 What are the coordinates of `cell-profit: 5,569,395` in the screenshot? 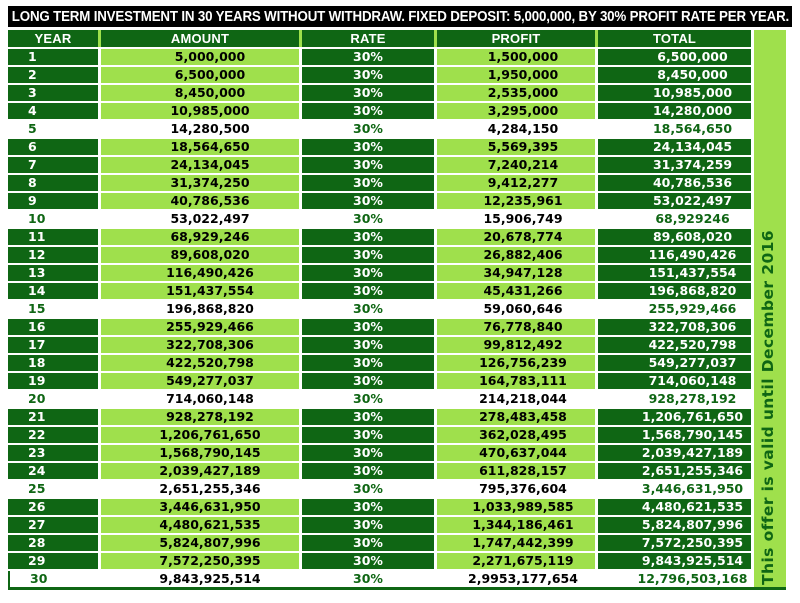 It's located at (516, 147).